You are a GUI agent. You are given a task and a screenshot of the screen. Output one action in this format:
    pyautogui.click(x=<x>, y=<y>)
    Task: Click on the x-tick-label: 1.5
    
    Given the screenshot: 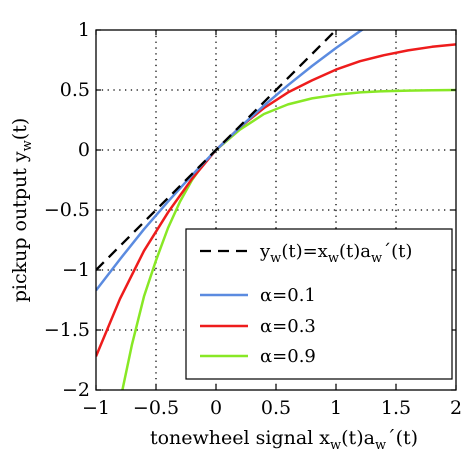 What is the action you would take?
    pyautogui.click(x=396, y=408)
    